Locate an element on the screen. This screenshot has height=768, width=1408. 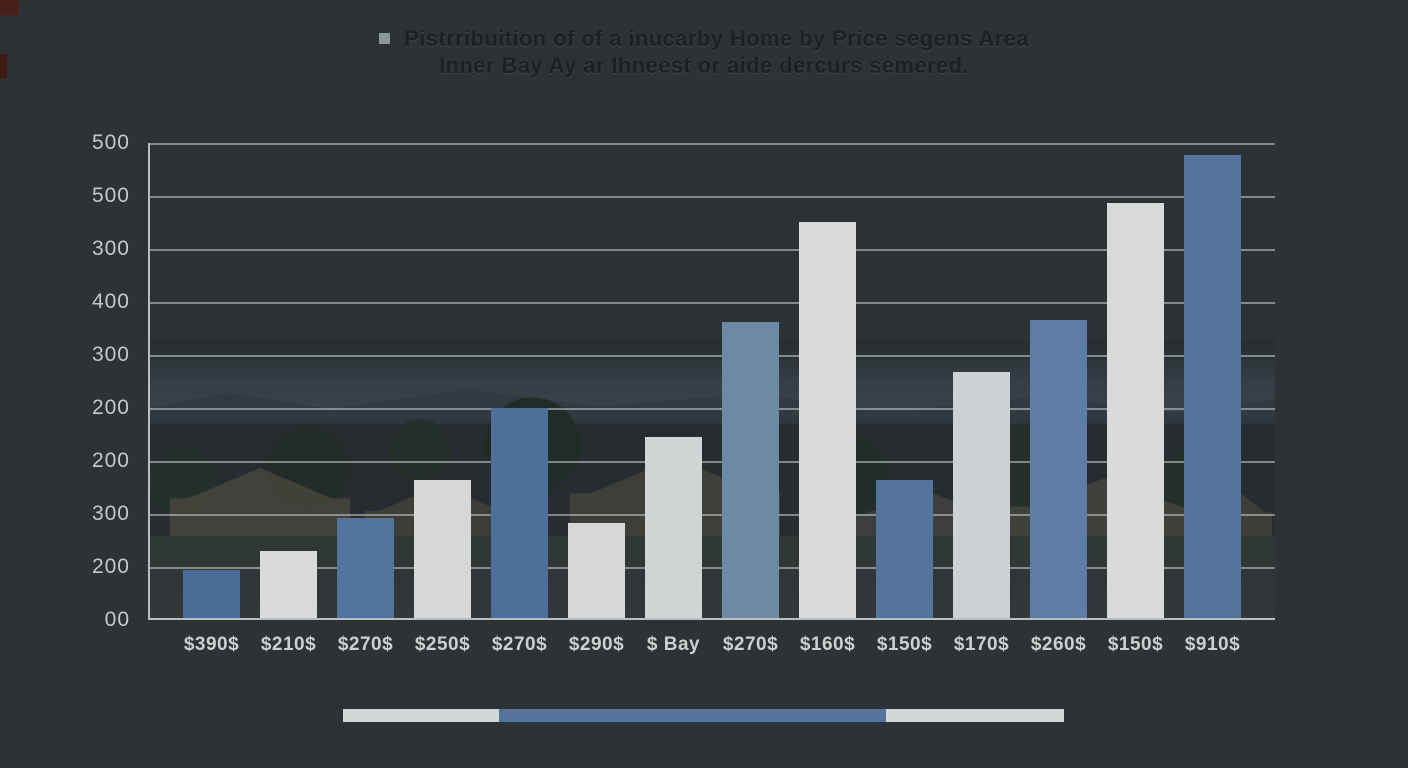
footer-bar is located at coordinates (703, 715).